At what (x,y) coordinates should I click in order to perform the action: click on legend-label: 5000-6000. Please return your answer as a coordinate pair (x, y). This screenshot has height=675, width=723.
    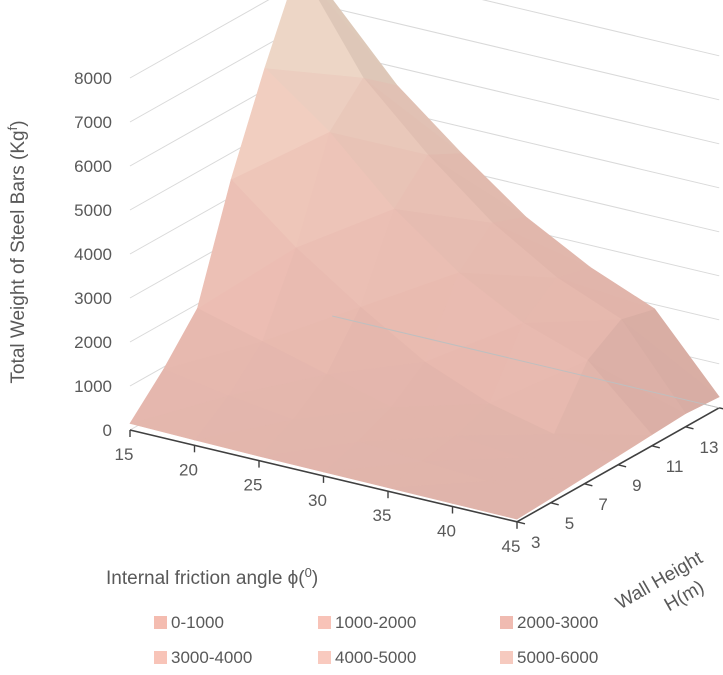
    Looking at the image, I should click on (557, 657).